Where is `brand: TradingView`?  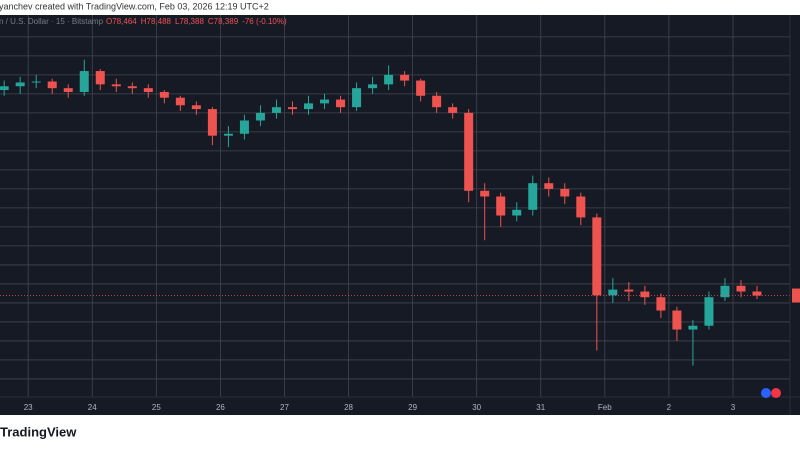 brand: TradingView is located at coordinates (38, 431).